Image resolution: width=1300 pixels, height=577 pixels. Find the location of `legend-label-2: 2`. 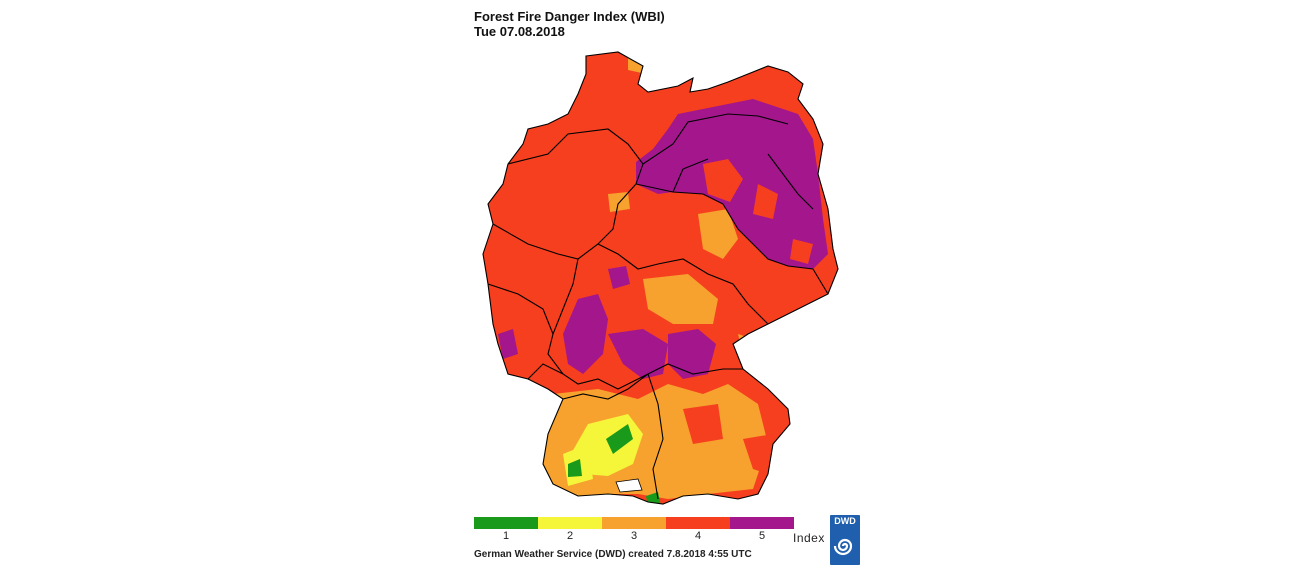

legend-label-2: 2 is located at coordinates (570, 536).